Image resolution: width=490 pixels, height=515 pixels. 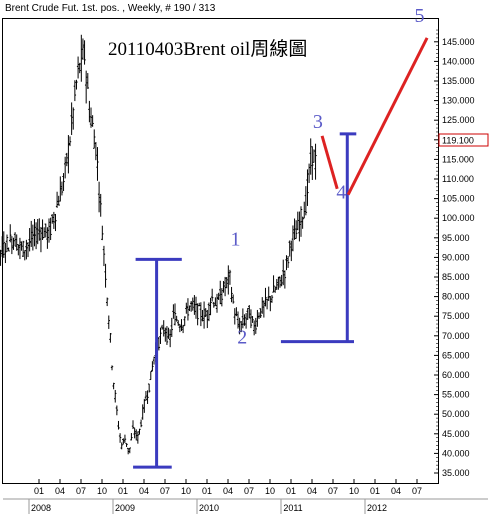 What do you see at coordinates (456, 355) in the screenshot?
I see `y-tick-label: 65.000` at bounding box center [456, 355].